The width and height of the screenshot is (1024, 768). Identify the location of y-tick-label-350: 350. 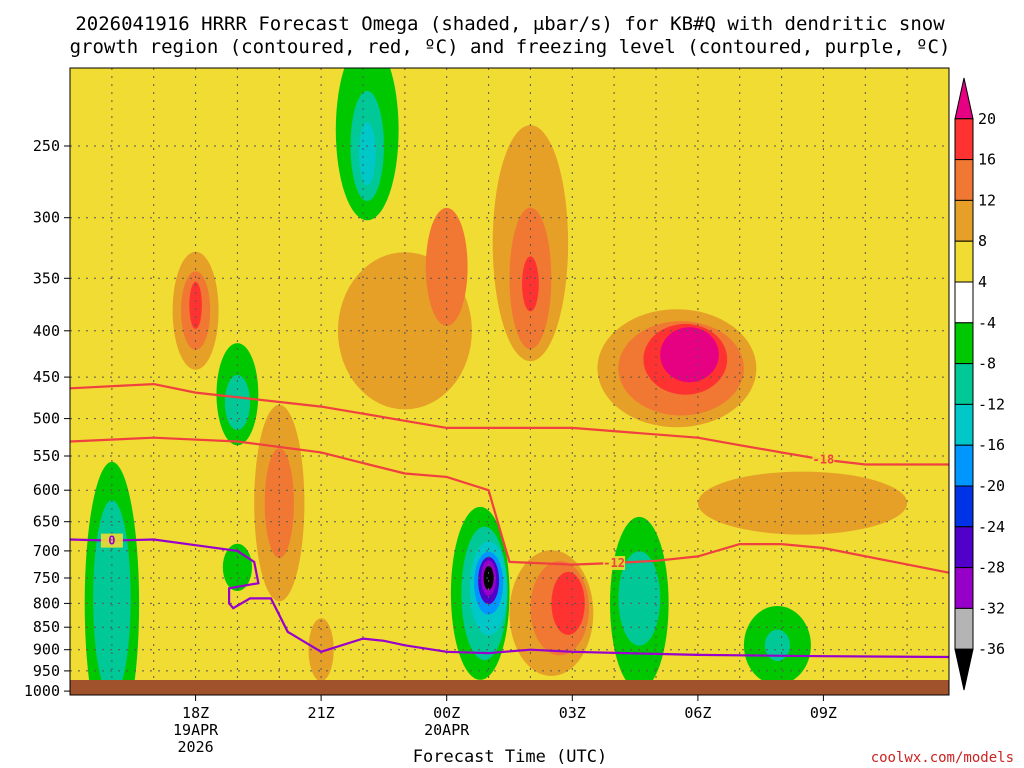
(46, 278).